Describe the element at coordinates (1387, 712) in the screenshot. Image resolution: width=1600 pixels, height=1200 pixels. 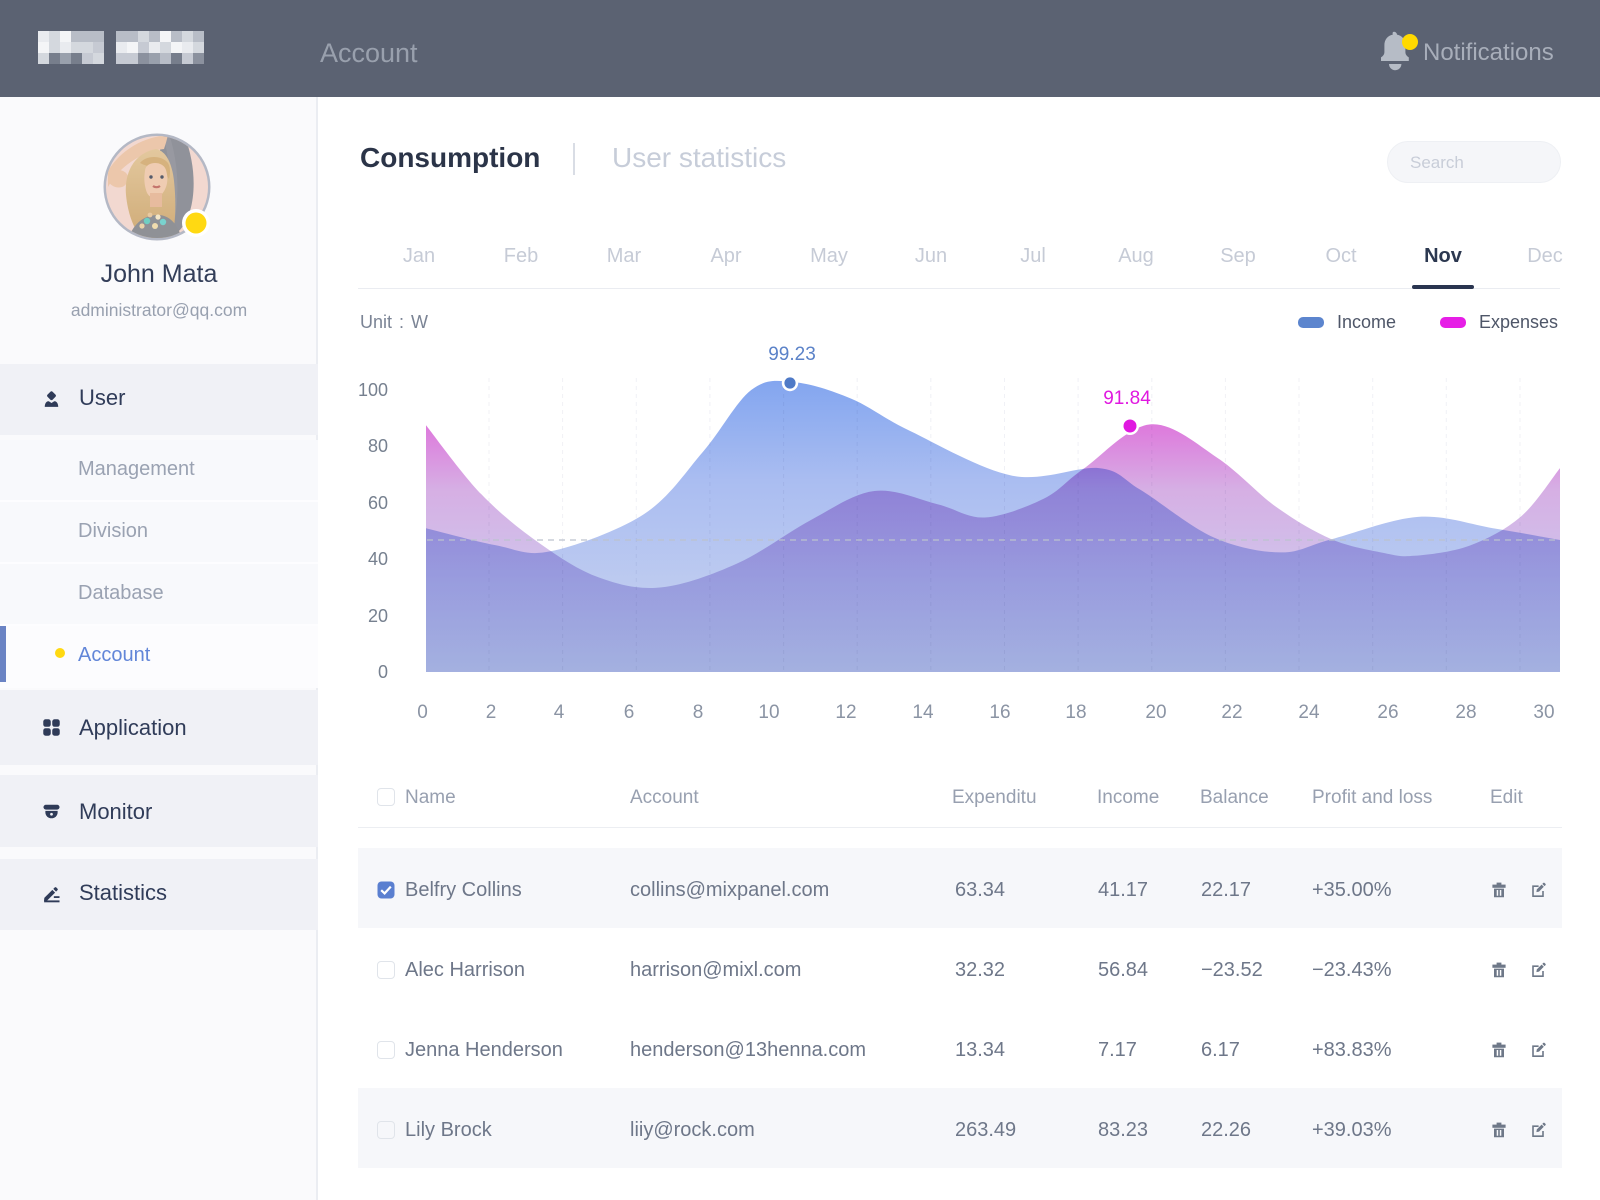
I see `svg-text: 26` at that location.